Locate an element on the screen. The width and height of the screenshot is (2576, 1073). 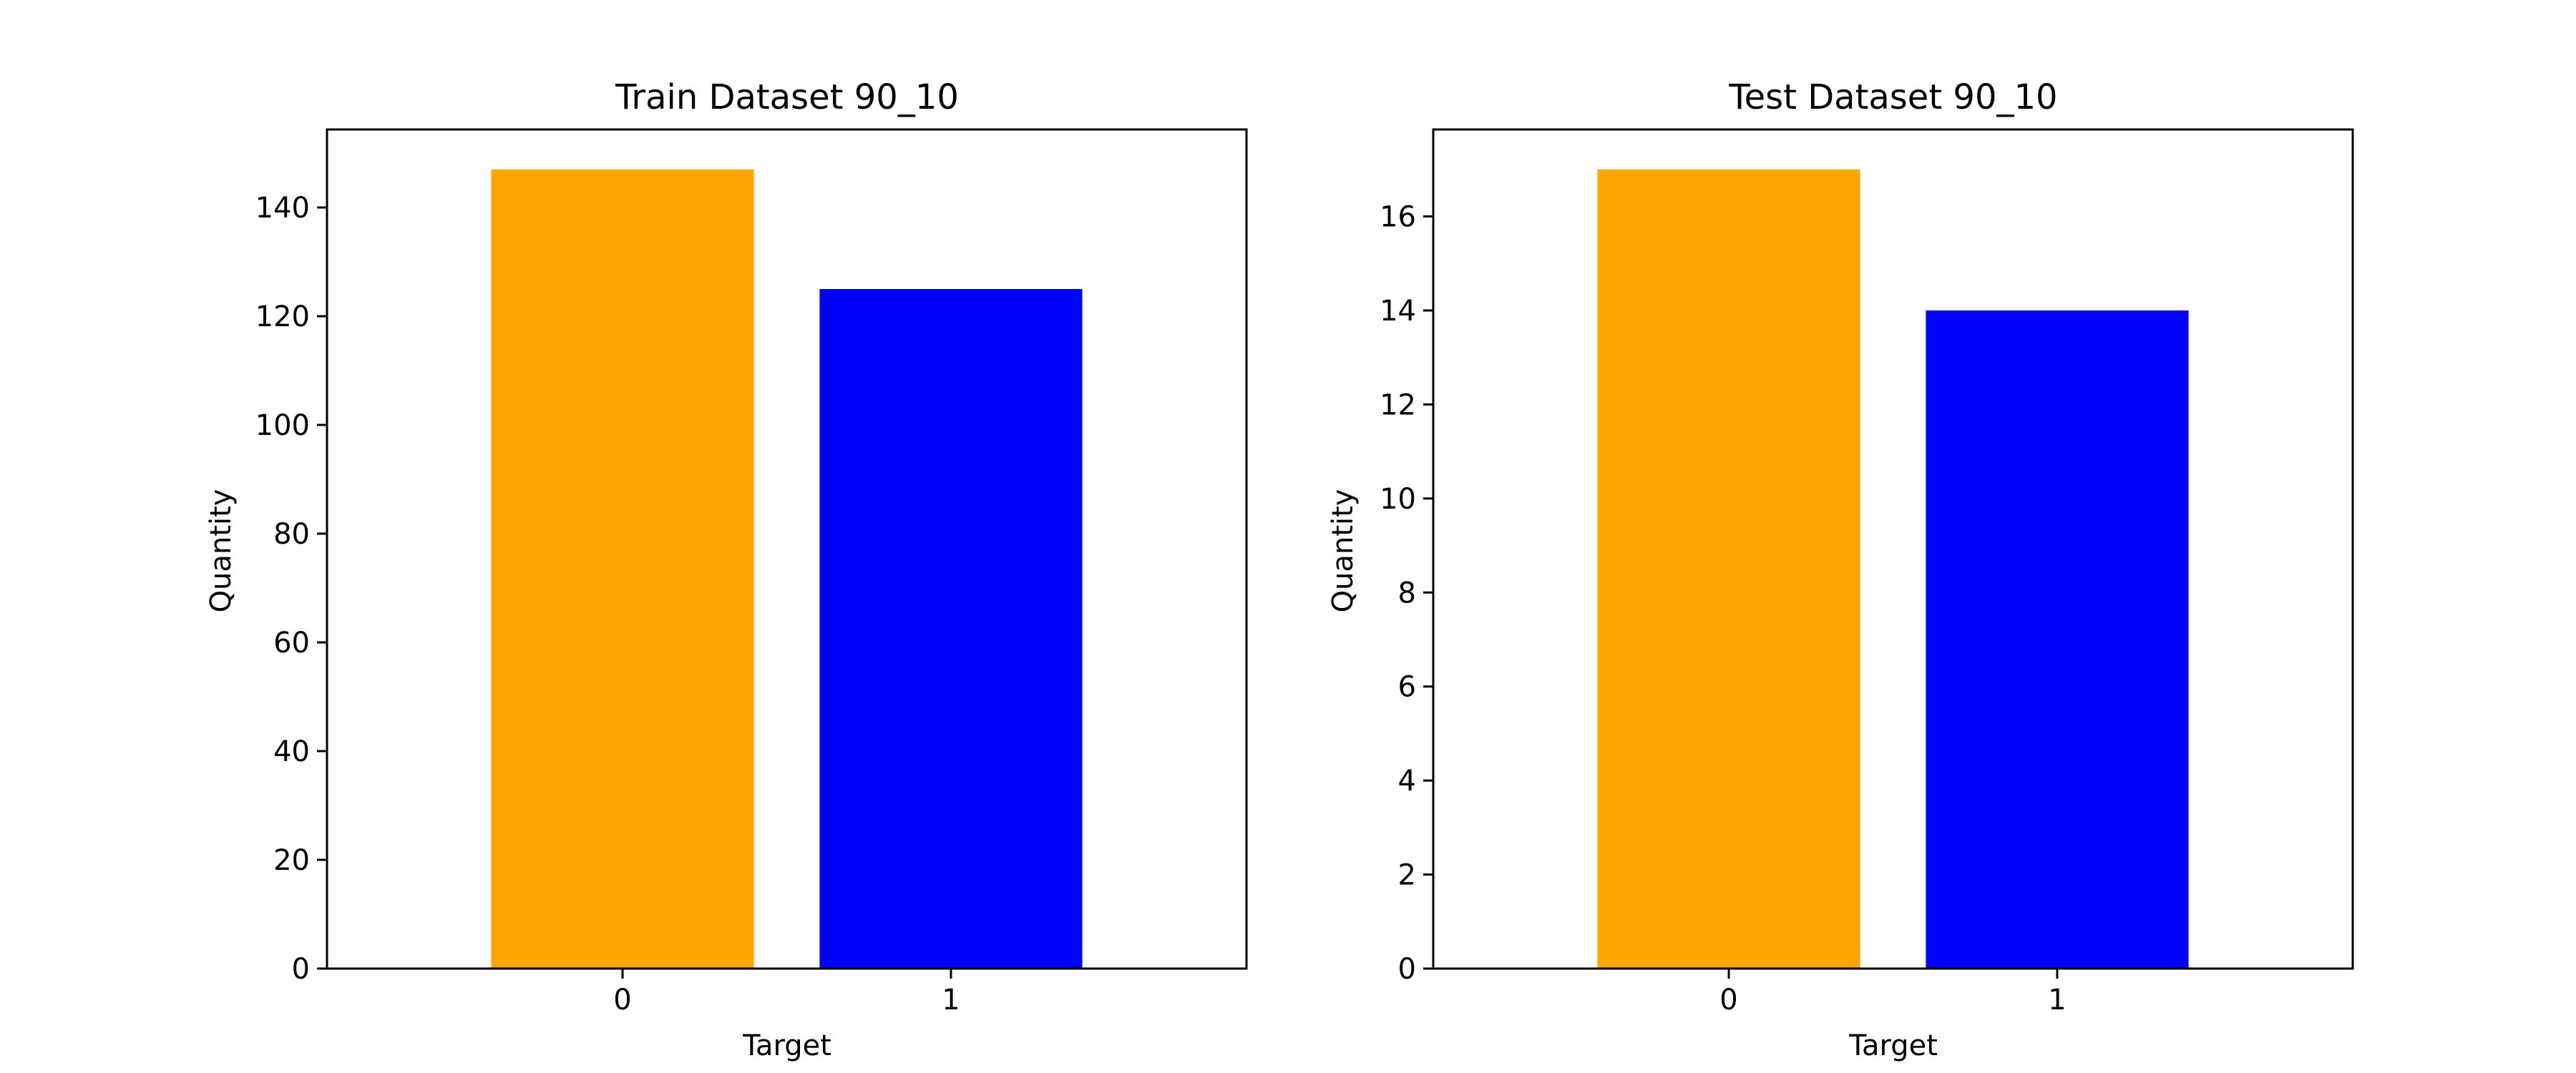
test-y-tick-label: 10 is located at coordinates (1398, 499).